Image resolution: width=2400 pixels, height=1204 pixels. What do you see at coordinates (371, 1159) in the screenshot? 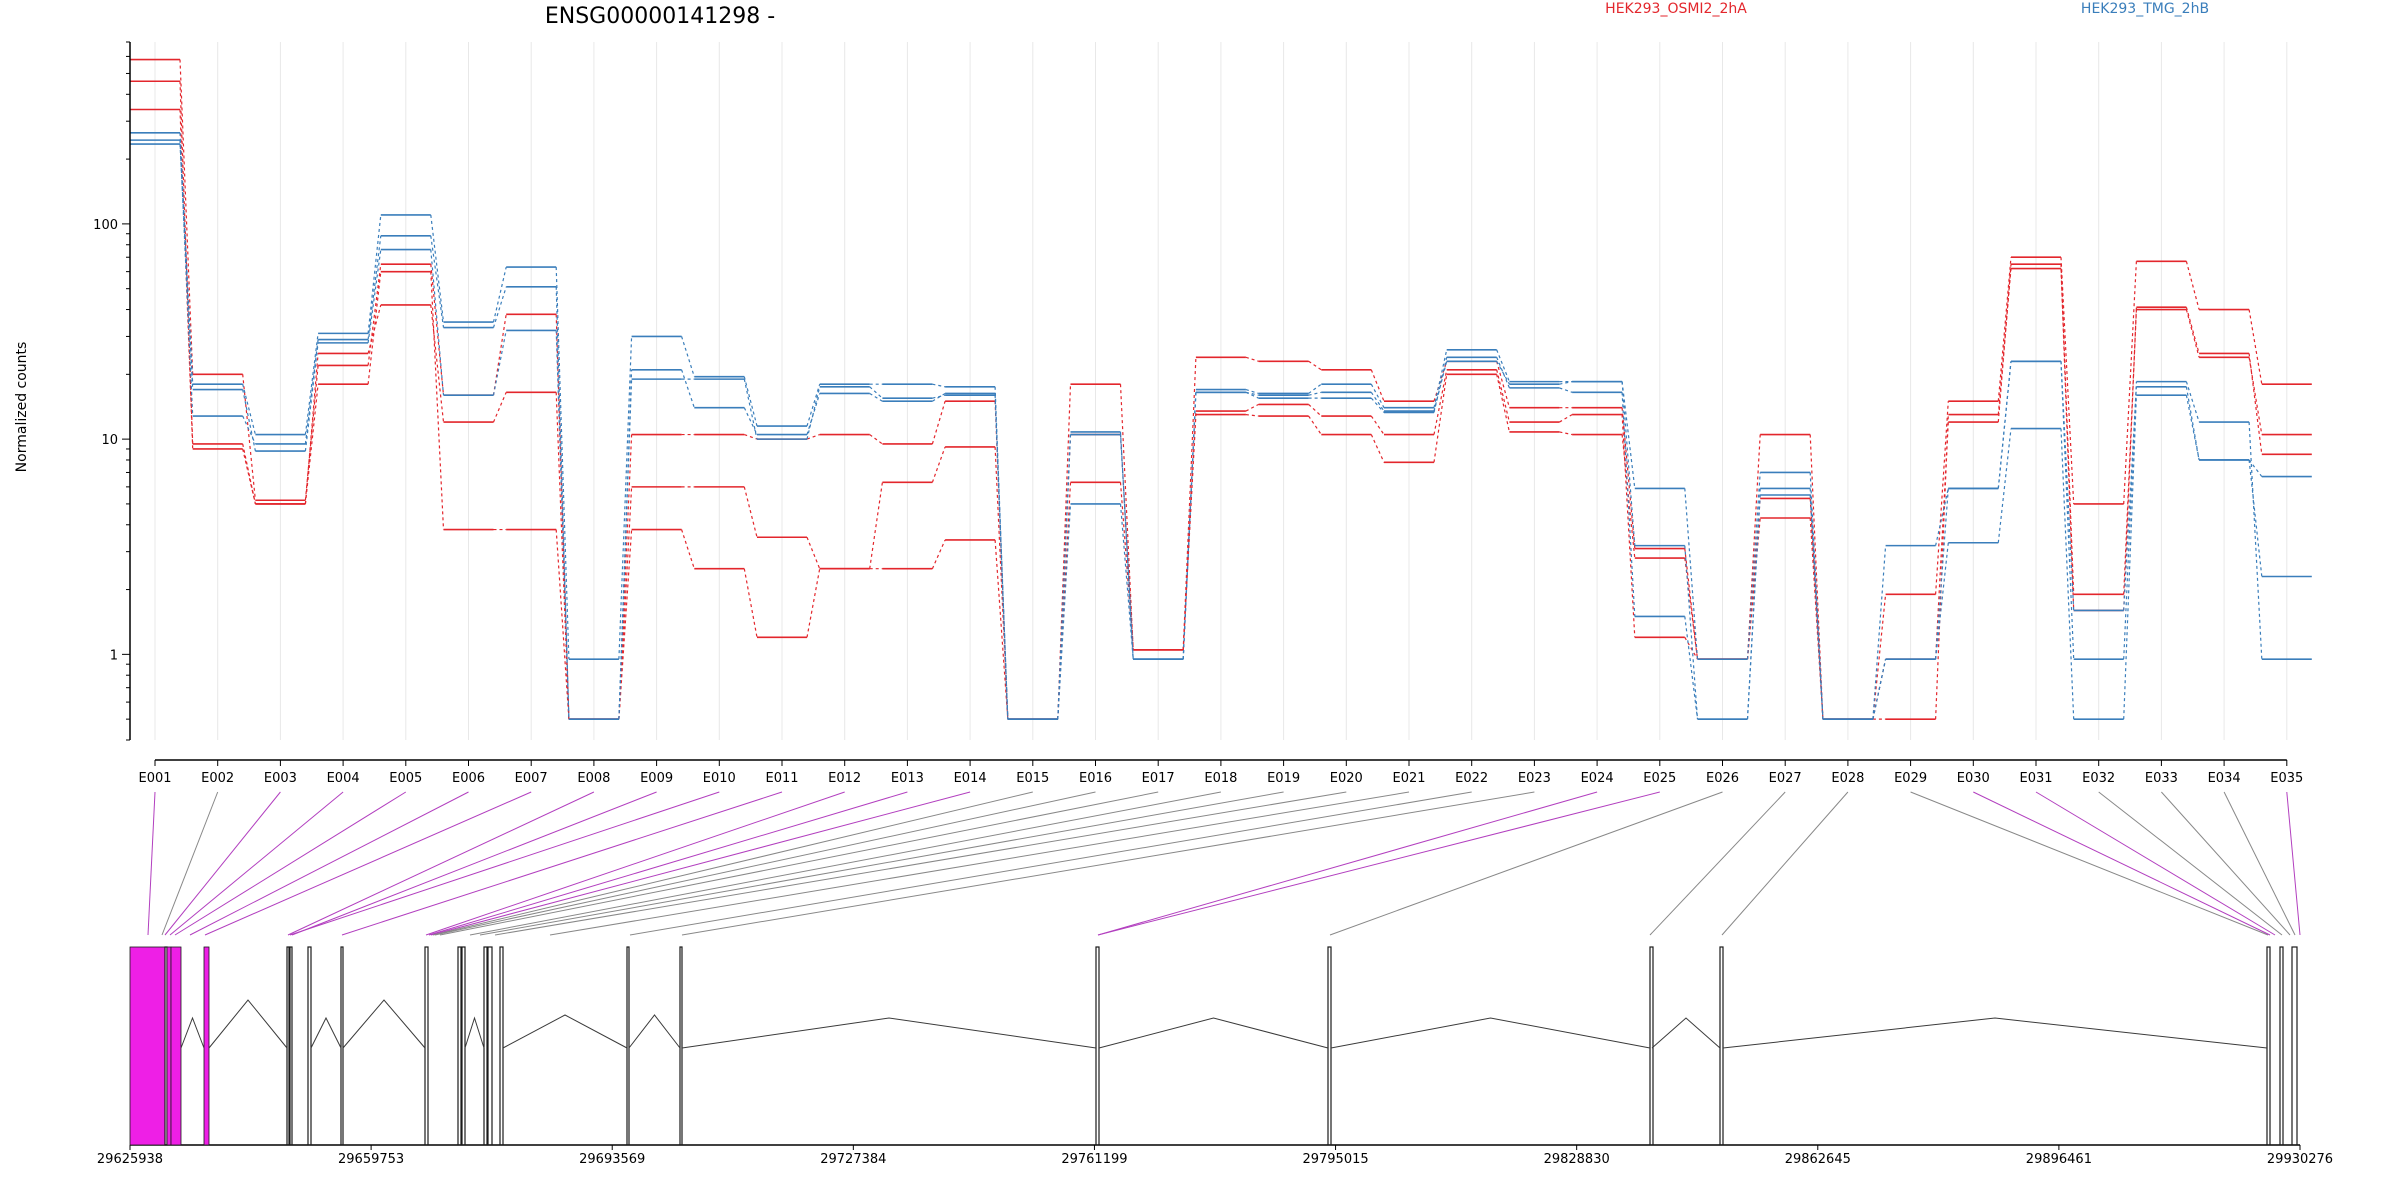
I see `genome-coordinate-label: 29659753` at bounding box center [371, 1159].